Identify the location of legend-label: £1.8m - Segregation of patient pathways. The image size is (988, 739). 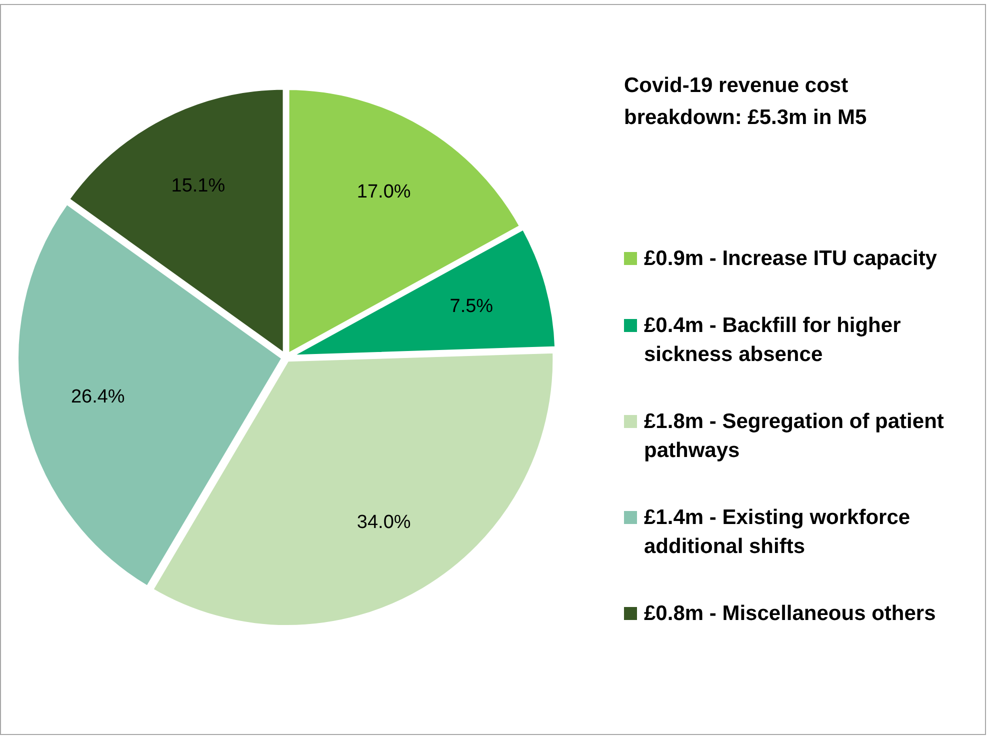
(794, 436).